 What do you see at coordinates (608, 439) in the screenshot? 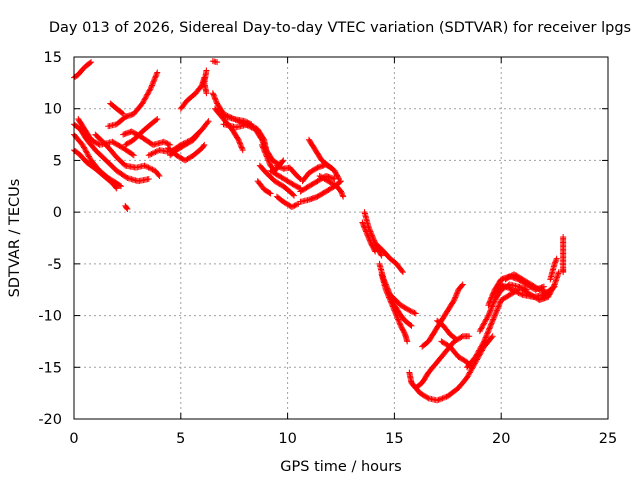
I see `x-tick-label: 25` at bounding box center [608, 439].